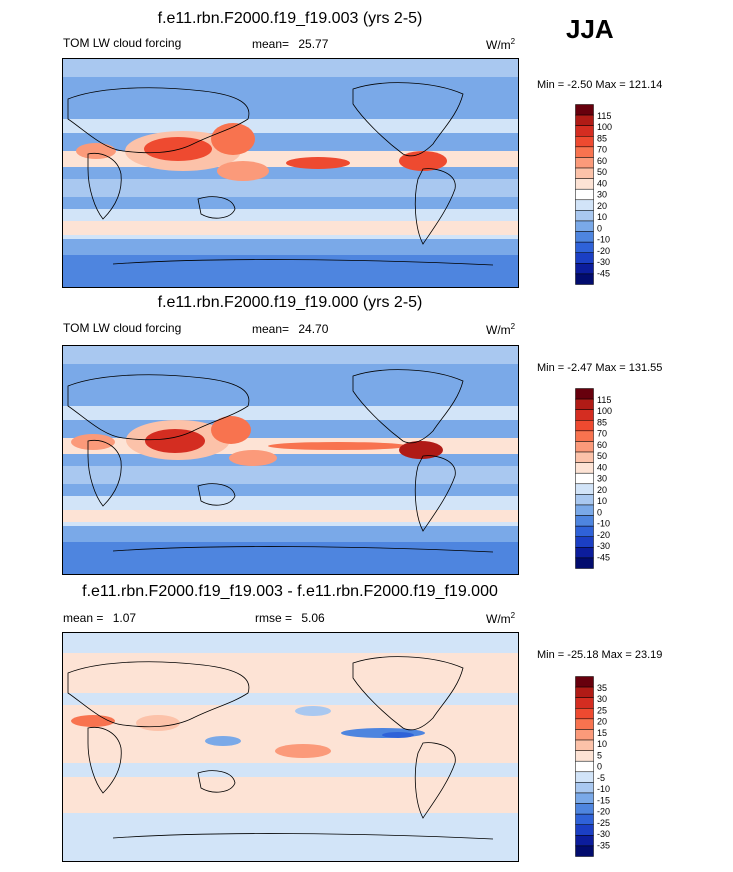  What do you see at coordinates (602, 710) in the screenshot?
I see `colorbar-tick-label: 25` at bounding box center [602, 710].